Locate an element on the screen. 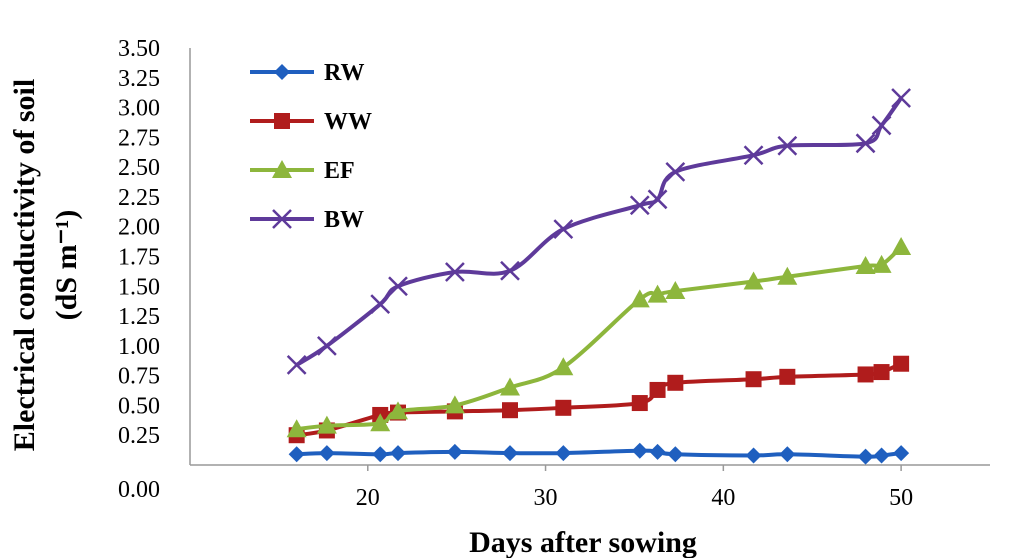 This screenshot has width=1012, height=558. y-axis-title-line2: (dS m⁻¹) is located at coordinates (66, 265).